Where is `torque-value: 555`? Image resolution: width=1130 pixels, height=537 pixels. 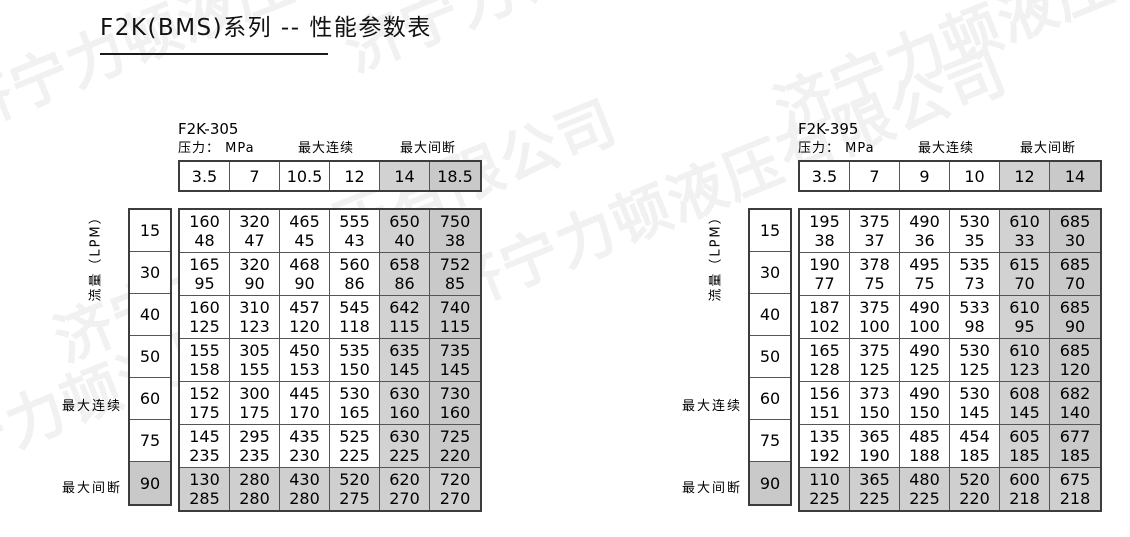
torque-value: 555 is located at coordinates (354, 221).